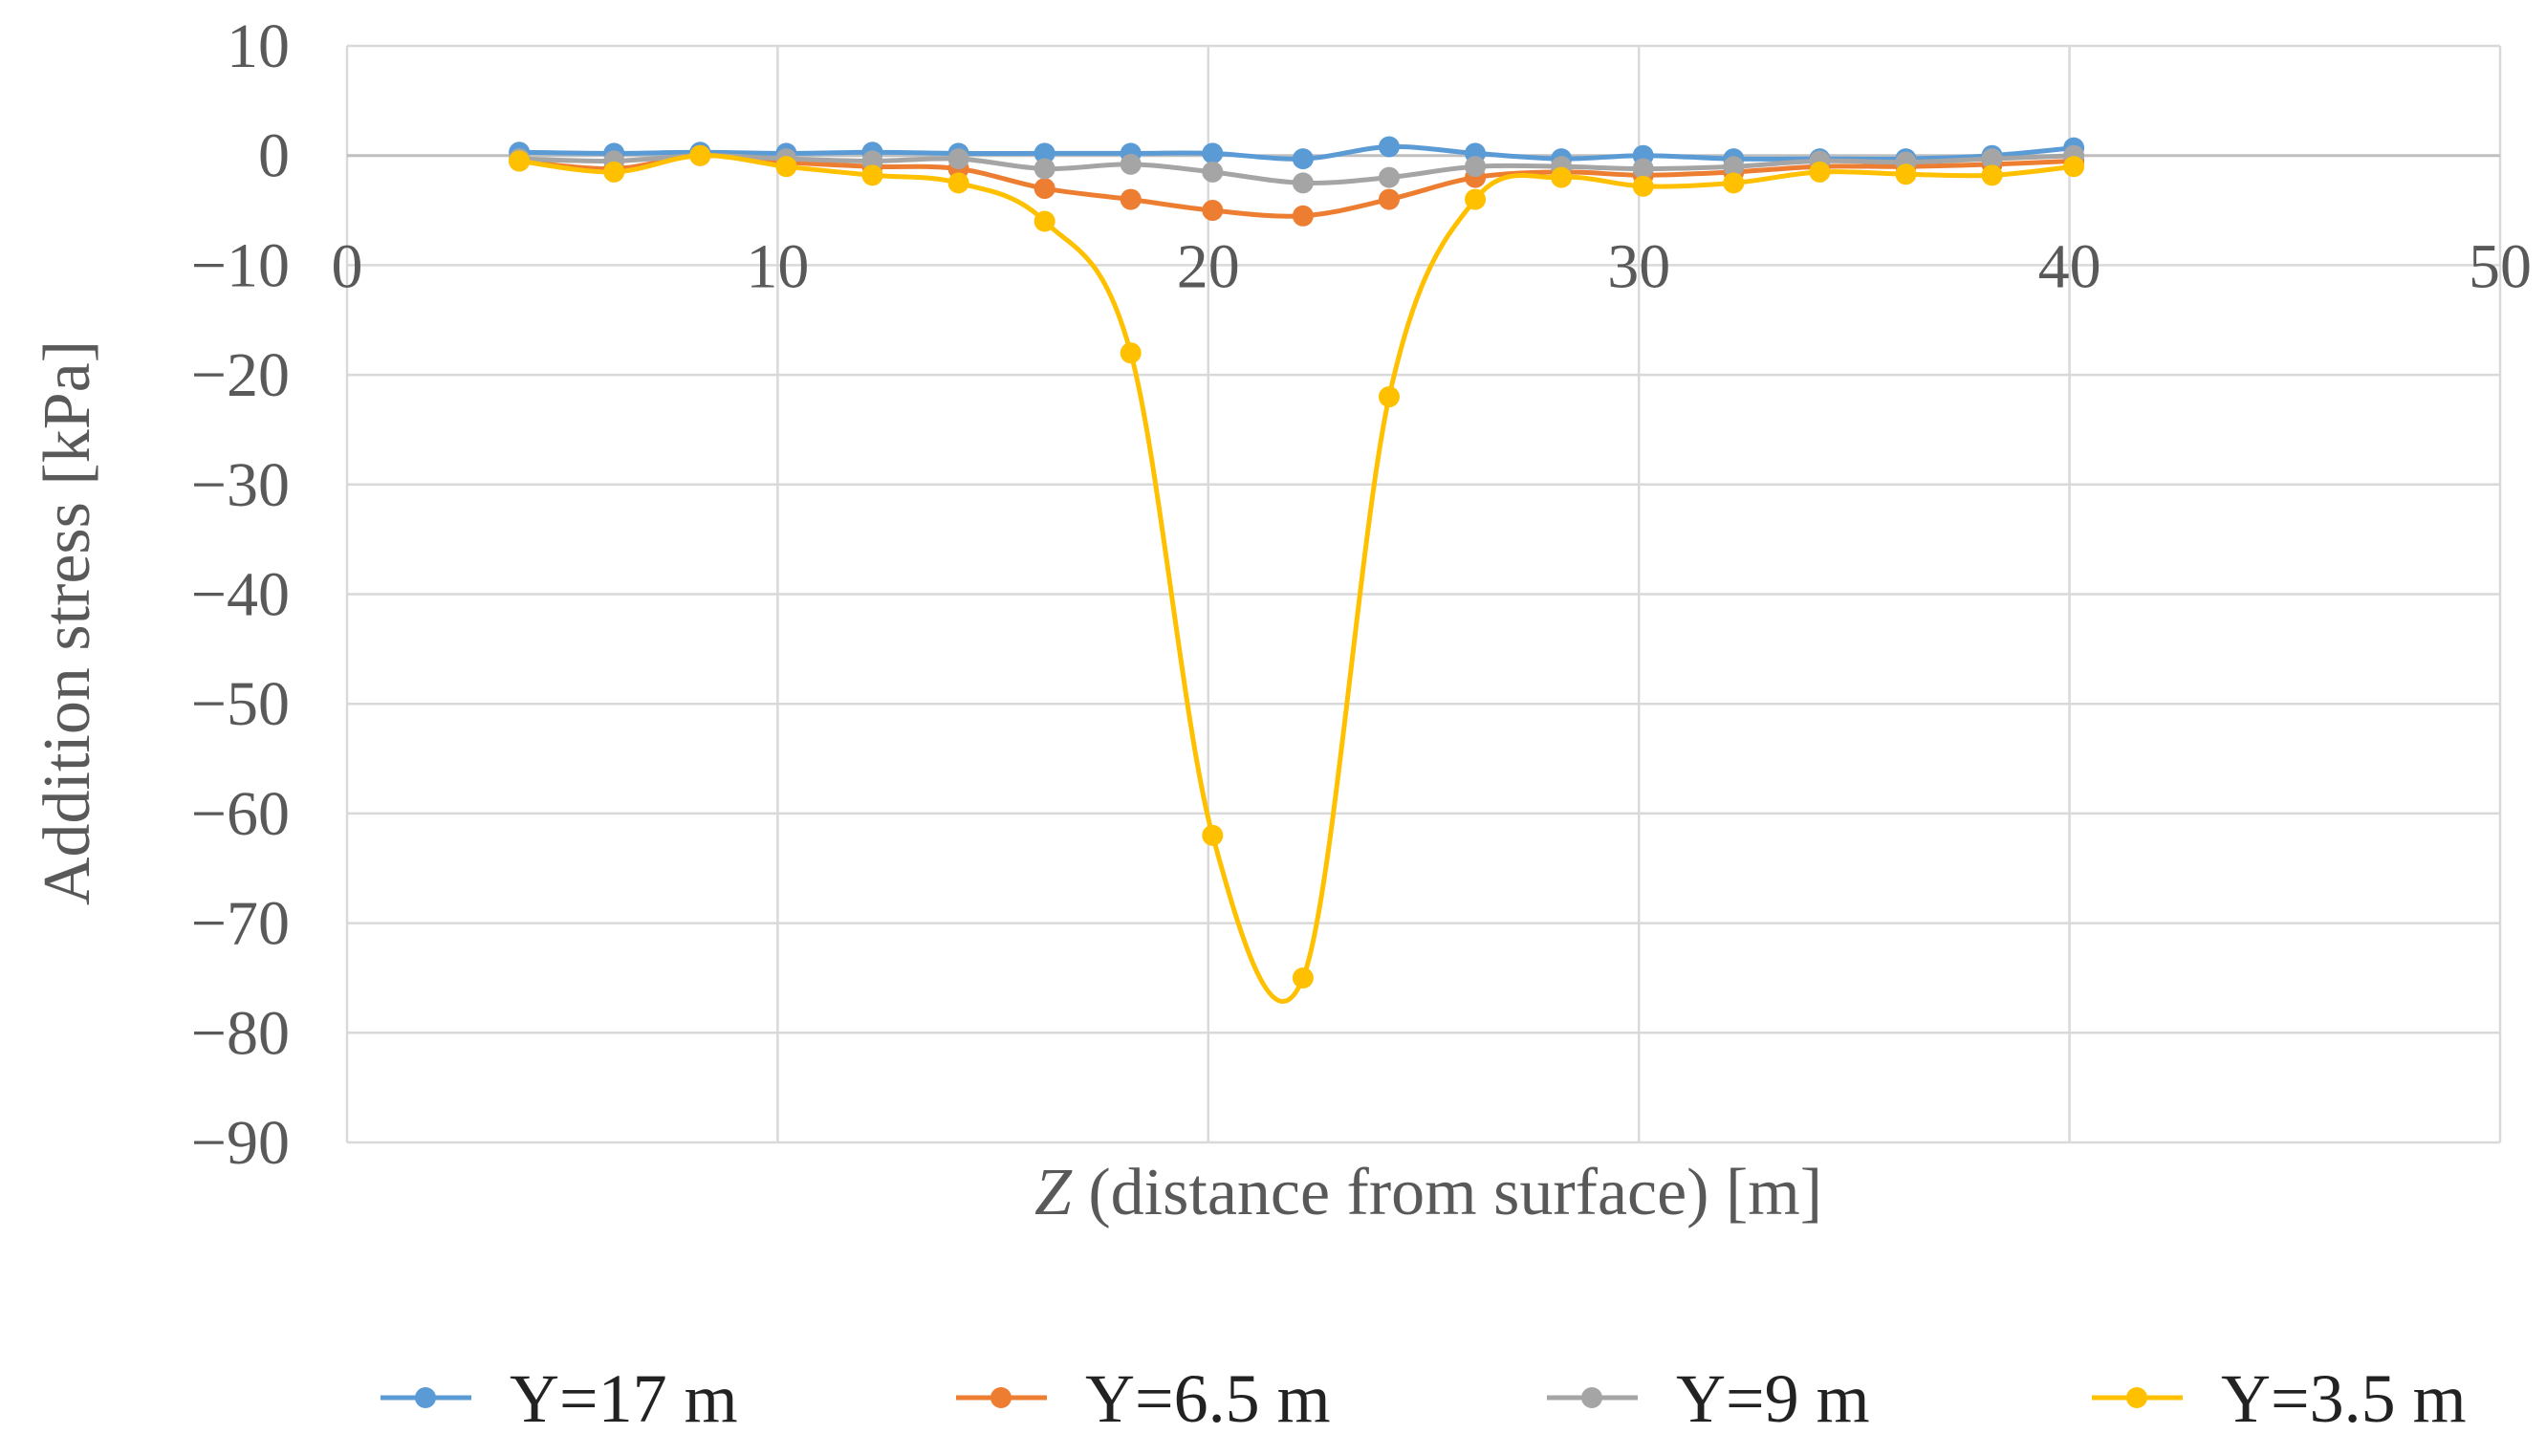 Image resolution: width=2546 pixels, height=1456 pixels. I want to click on legend-item-y-17-m: Y=17 m, so click(559, 1398).